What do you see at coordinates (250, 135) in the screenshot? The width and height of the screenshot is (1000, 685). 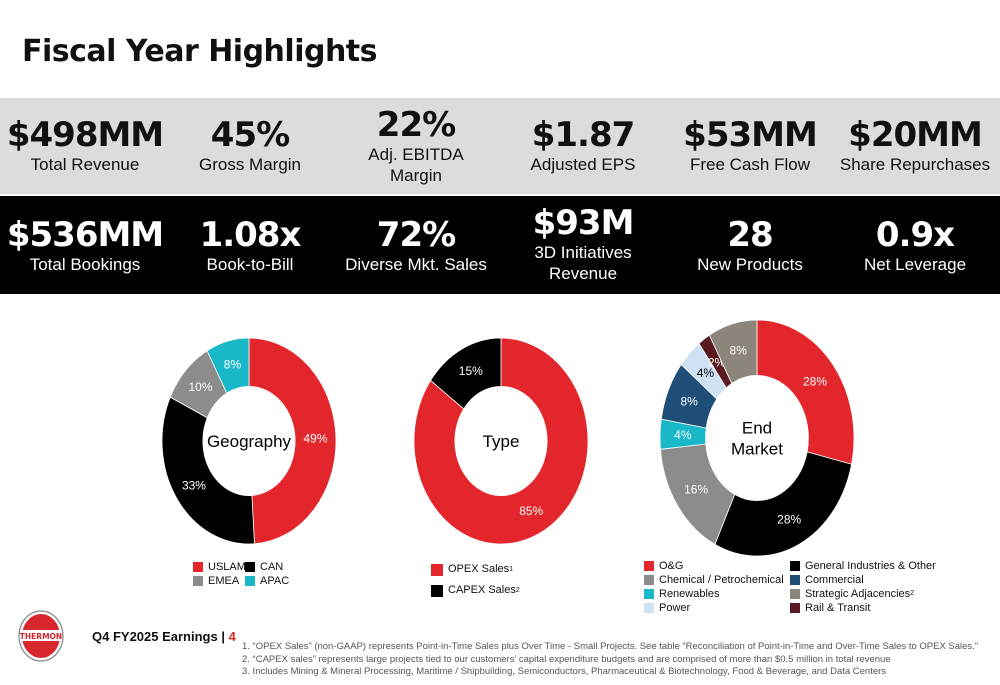 I see `metric-value: 45%` at bounding box center [250, 135].